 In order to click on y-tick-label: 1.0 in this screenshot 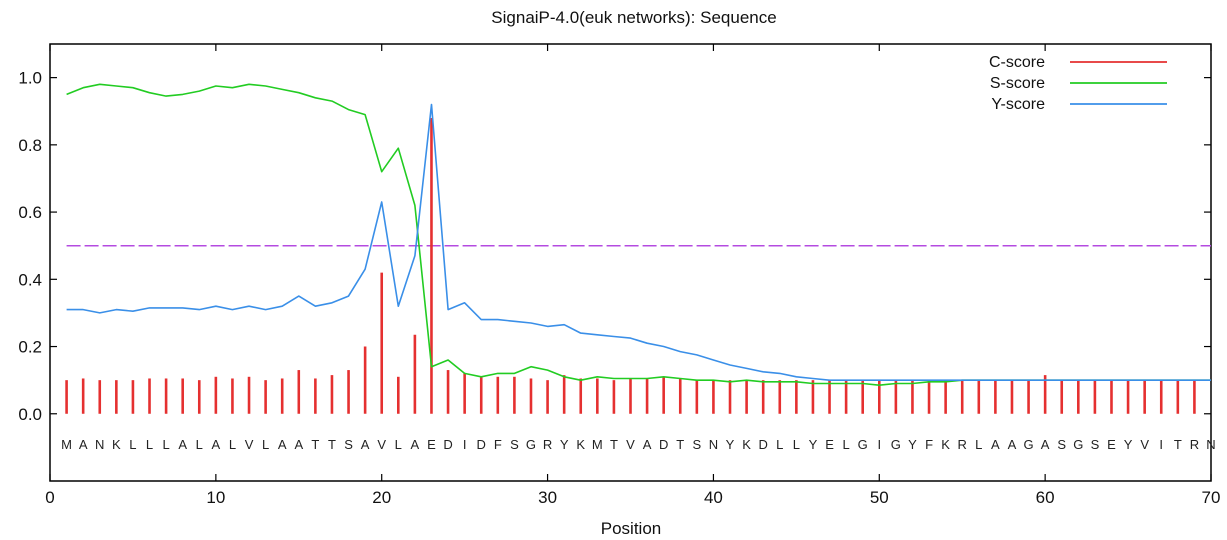, I will do `click(30, 78)`.